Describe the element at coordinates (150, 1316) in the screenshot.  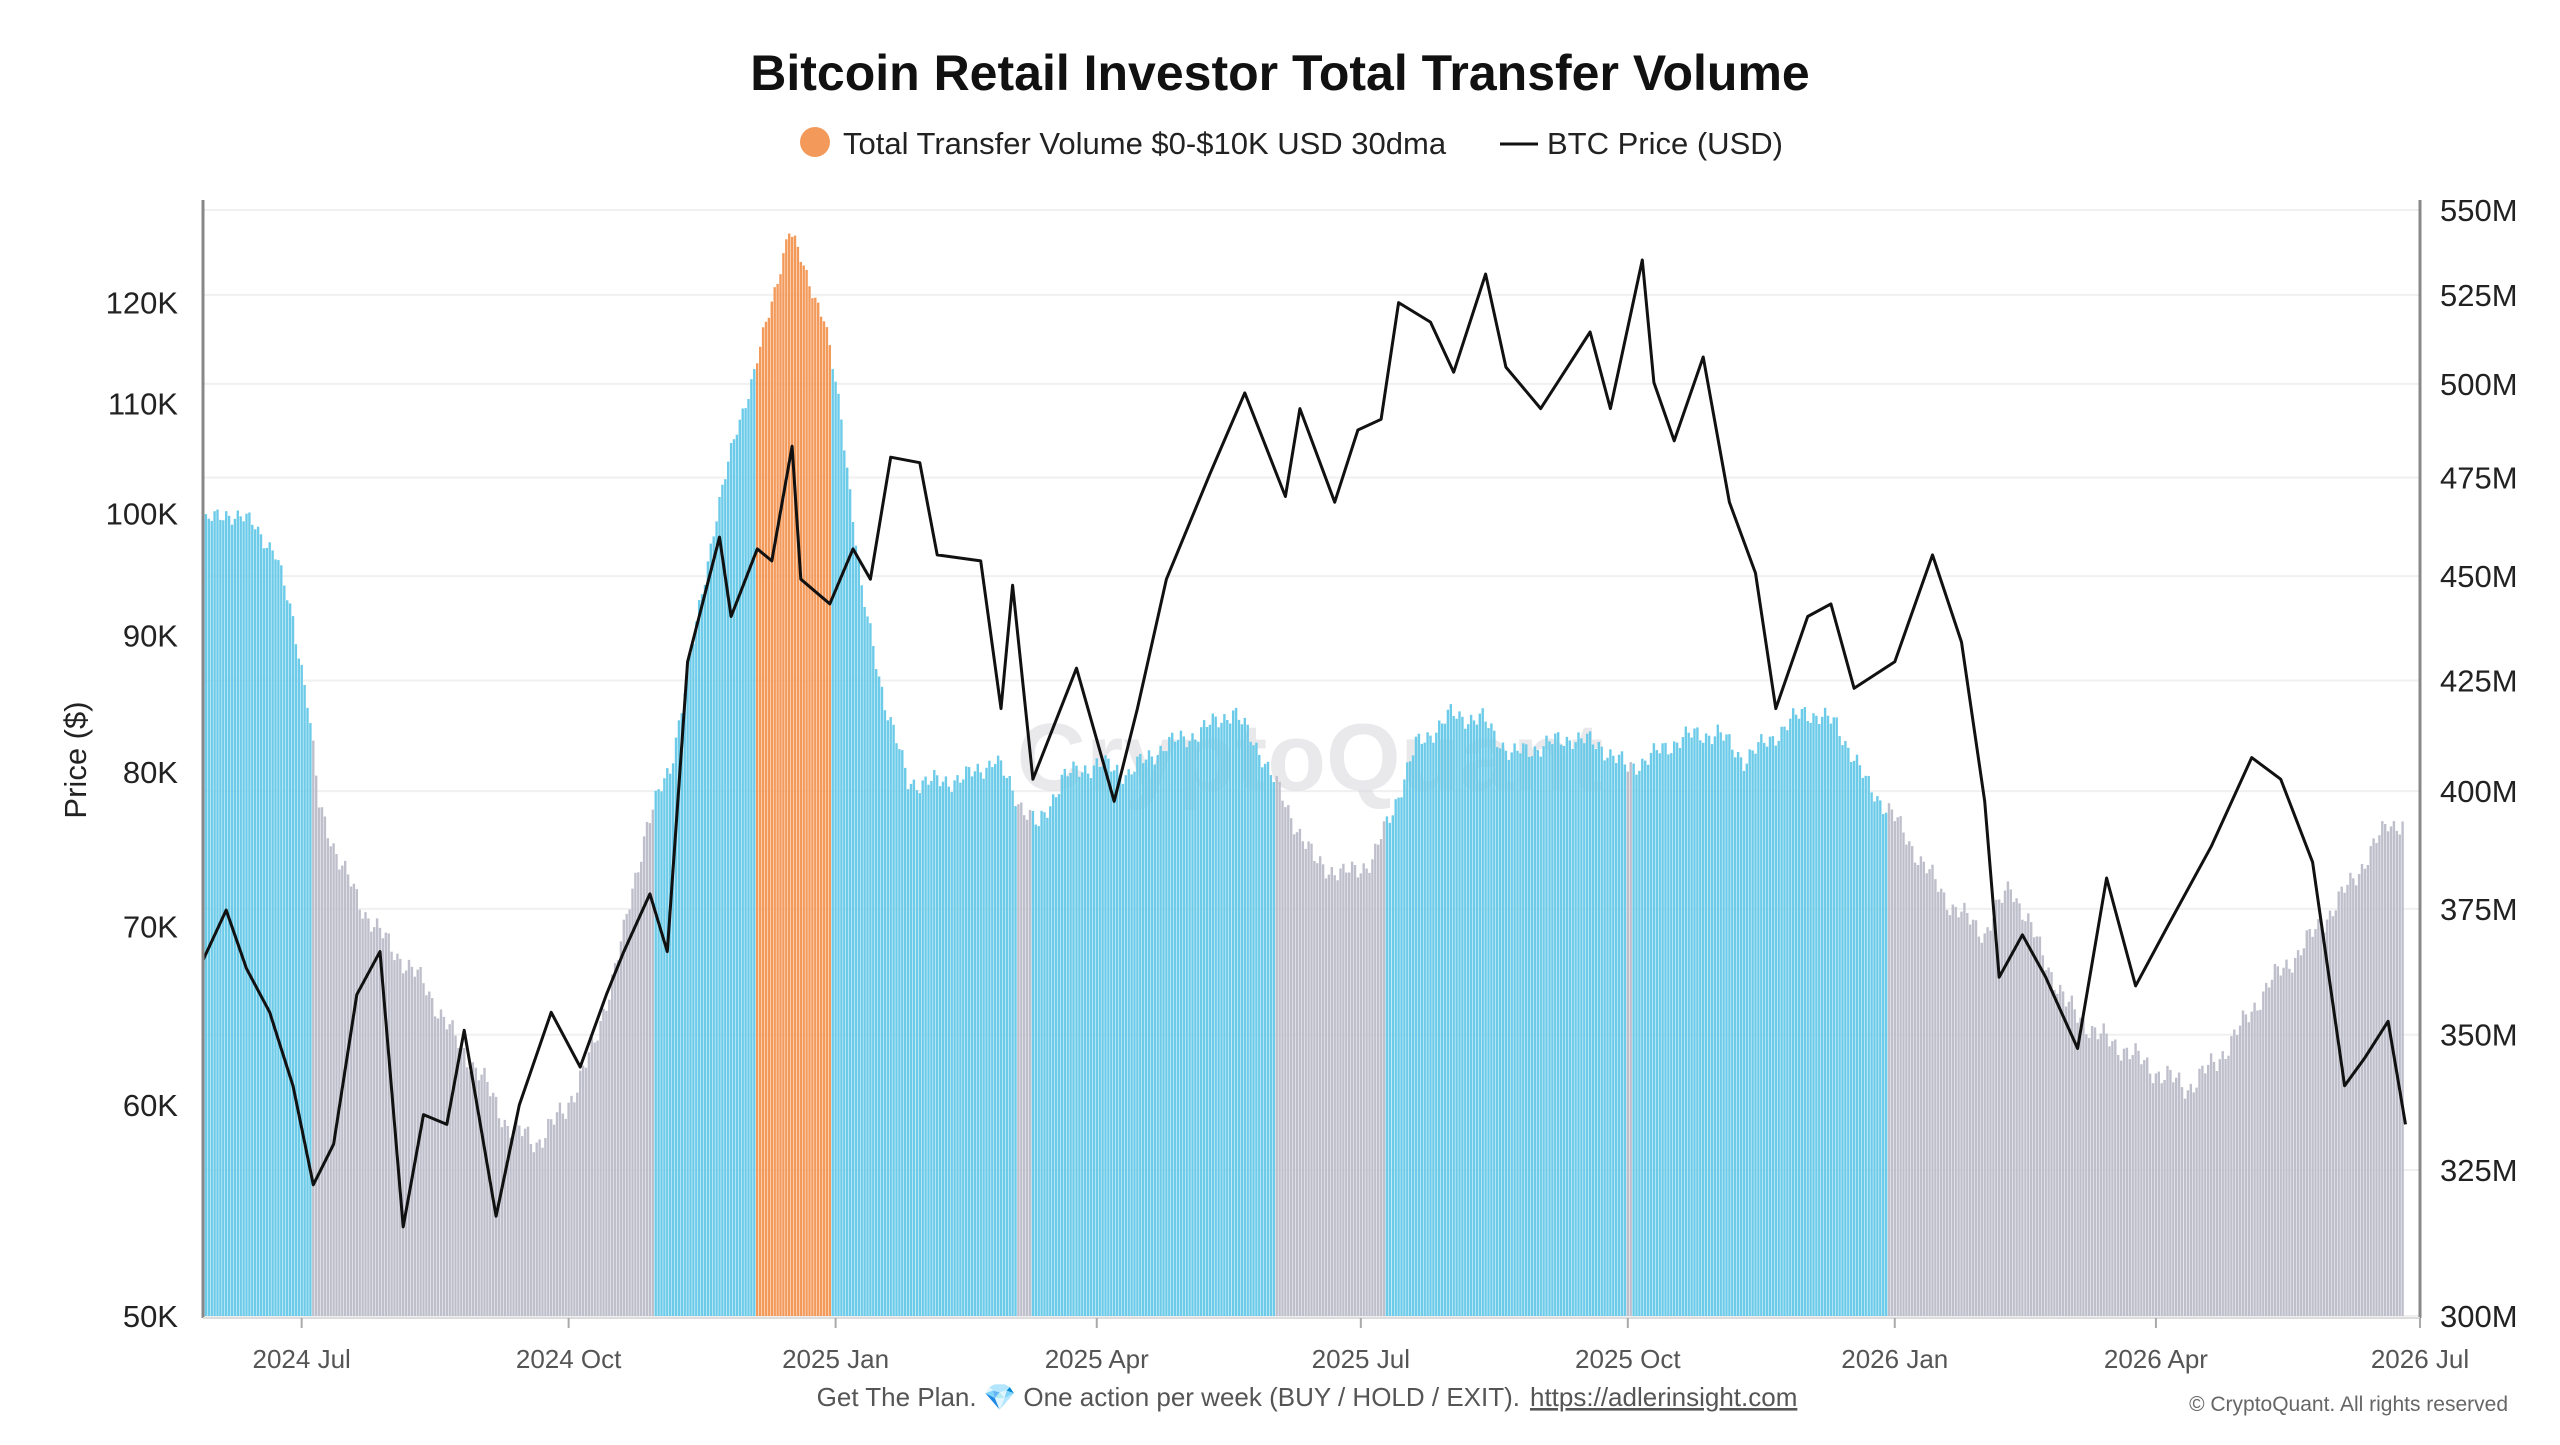
I see `left-tick-label: 50K` at that location.